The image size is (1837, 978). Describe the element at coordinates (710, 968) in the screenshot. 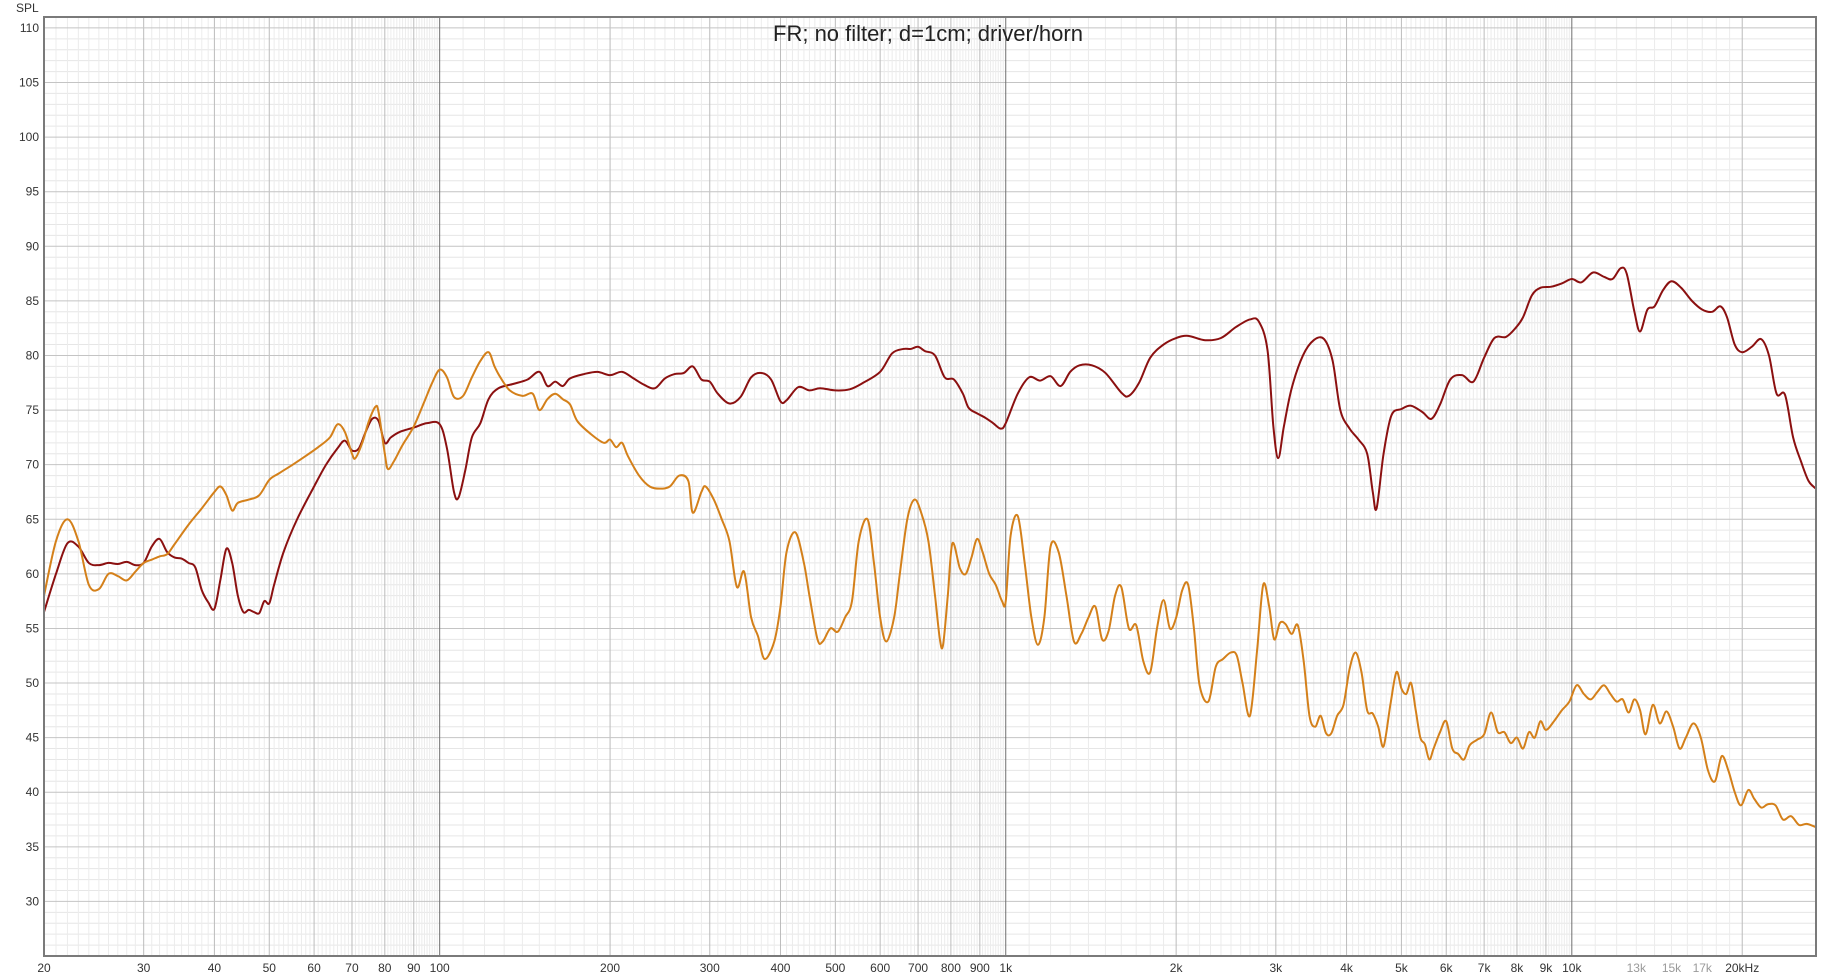

I see `x-tick-label: 300` at that location.